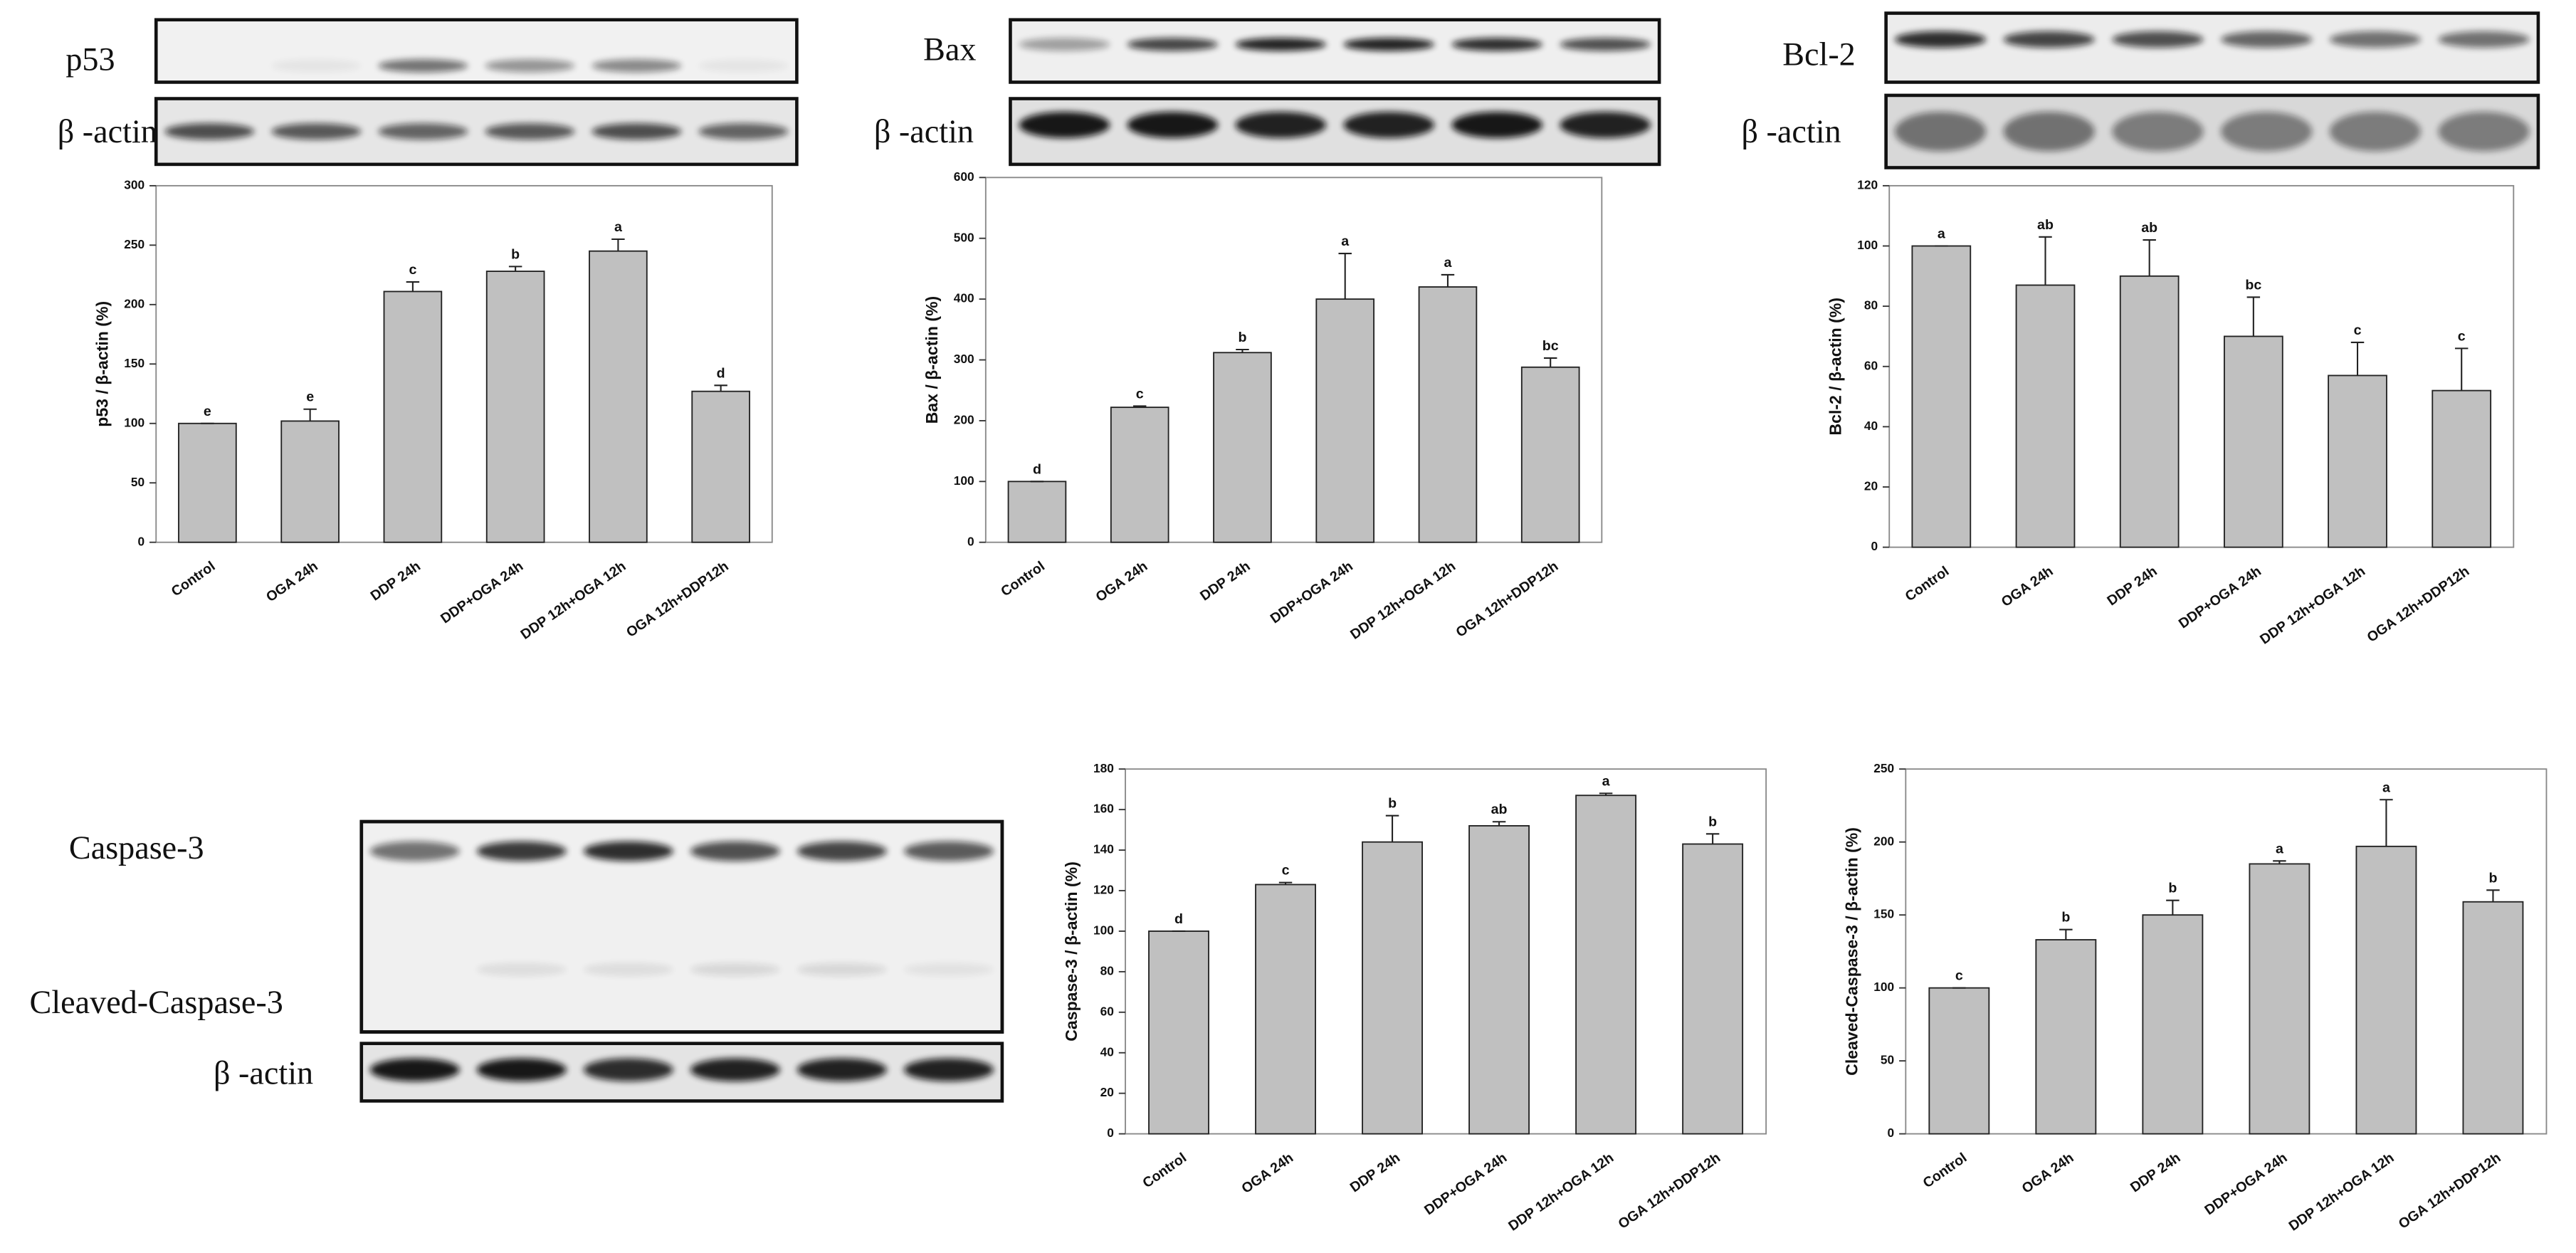  I want to click on x-tick-label: DDP+OGA 24h, so click(2246, 1184).